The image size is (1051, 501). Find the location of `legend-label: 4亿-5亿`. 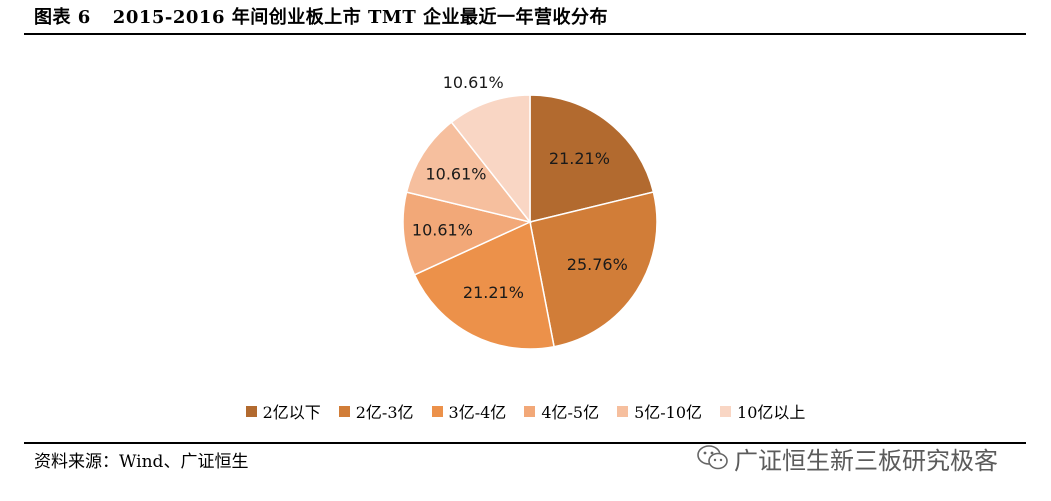

legend-label: 4亿-5亿 is located at coordinates (570, 412).